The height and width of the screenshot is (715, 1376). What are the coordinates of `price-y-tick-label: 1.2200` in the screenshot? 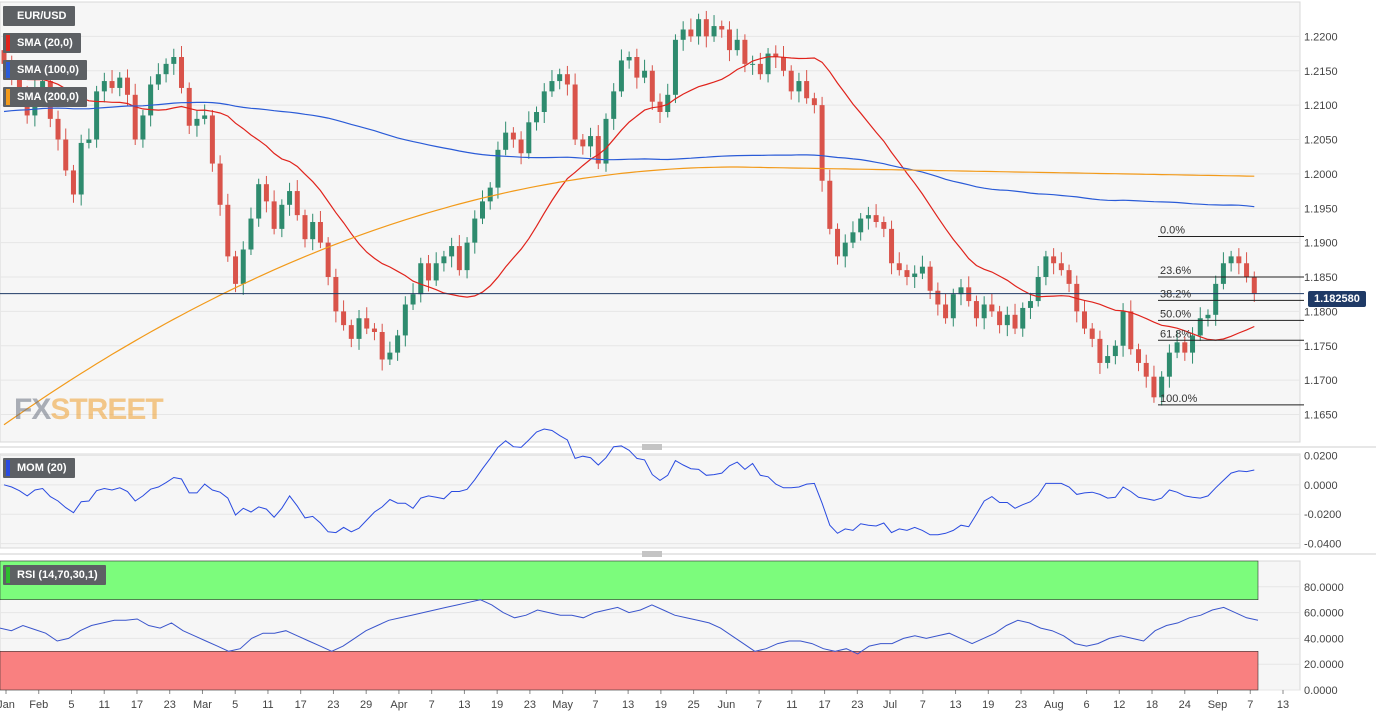 It's located at (1321, 37).